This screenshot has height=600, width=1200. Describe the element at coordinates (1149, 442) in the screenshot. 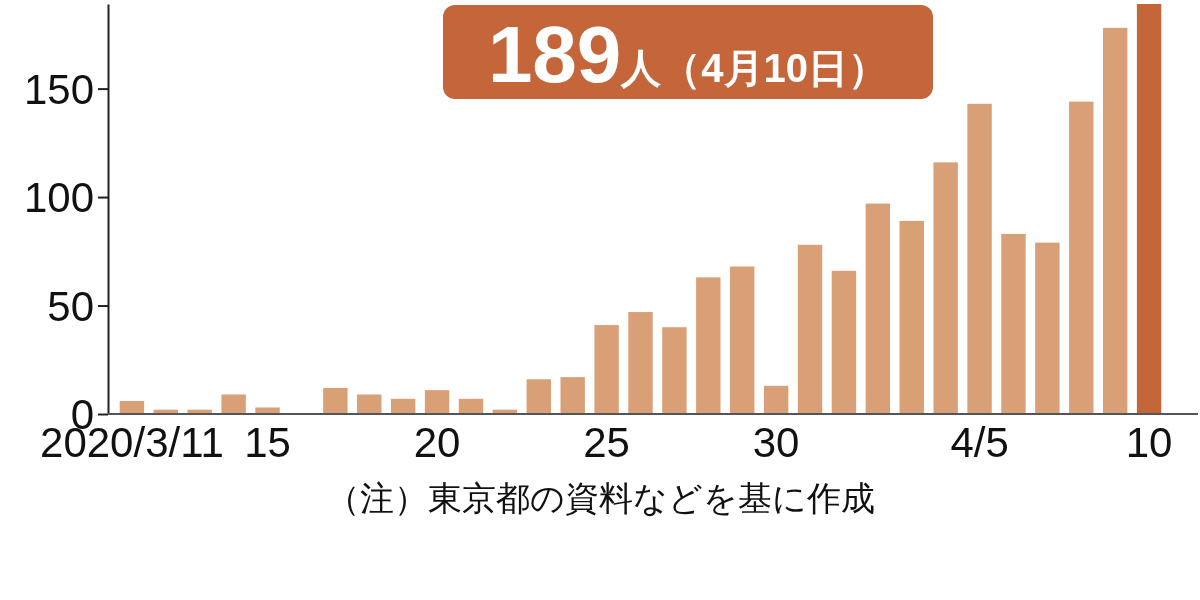

I see `x-tick-label: 10` at that location.